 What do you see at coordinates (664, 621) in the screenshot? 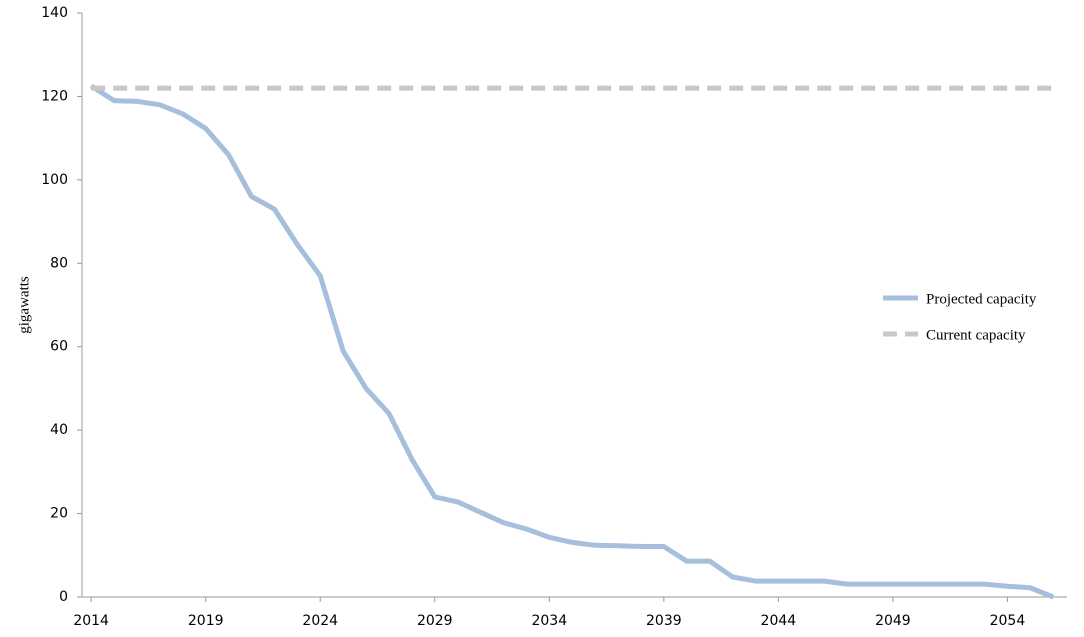
I see `x-tick-label: 2039` at bounding box center [664, 621].